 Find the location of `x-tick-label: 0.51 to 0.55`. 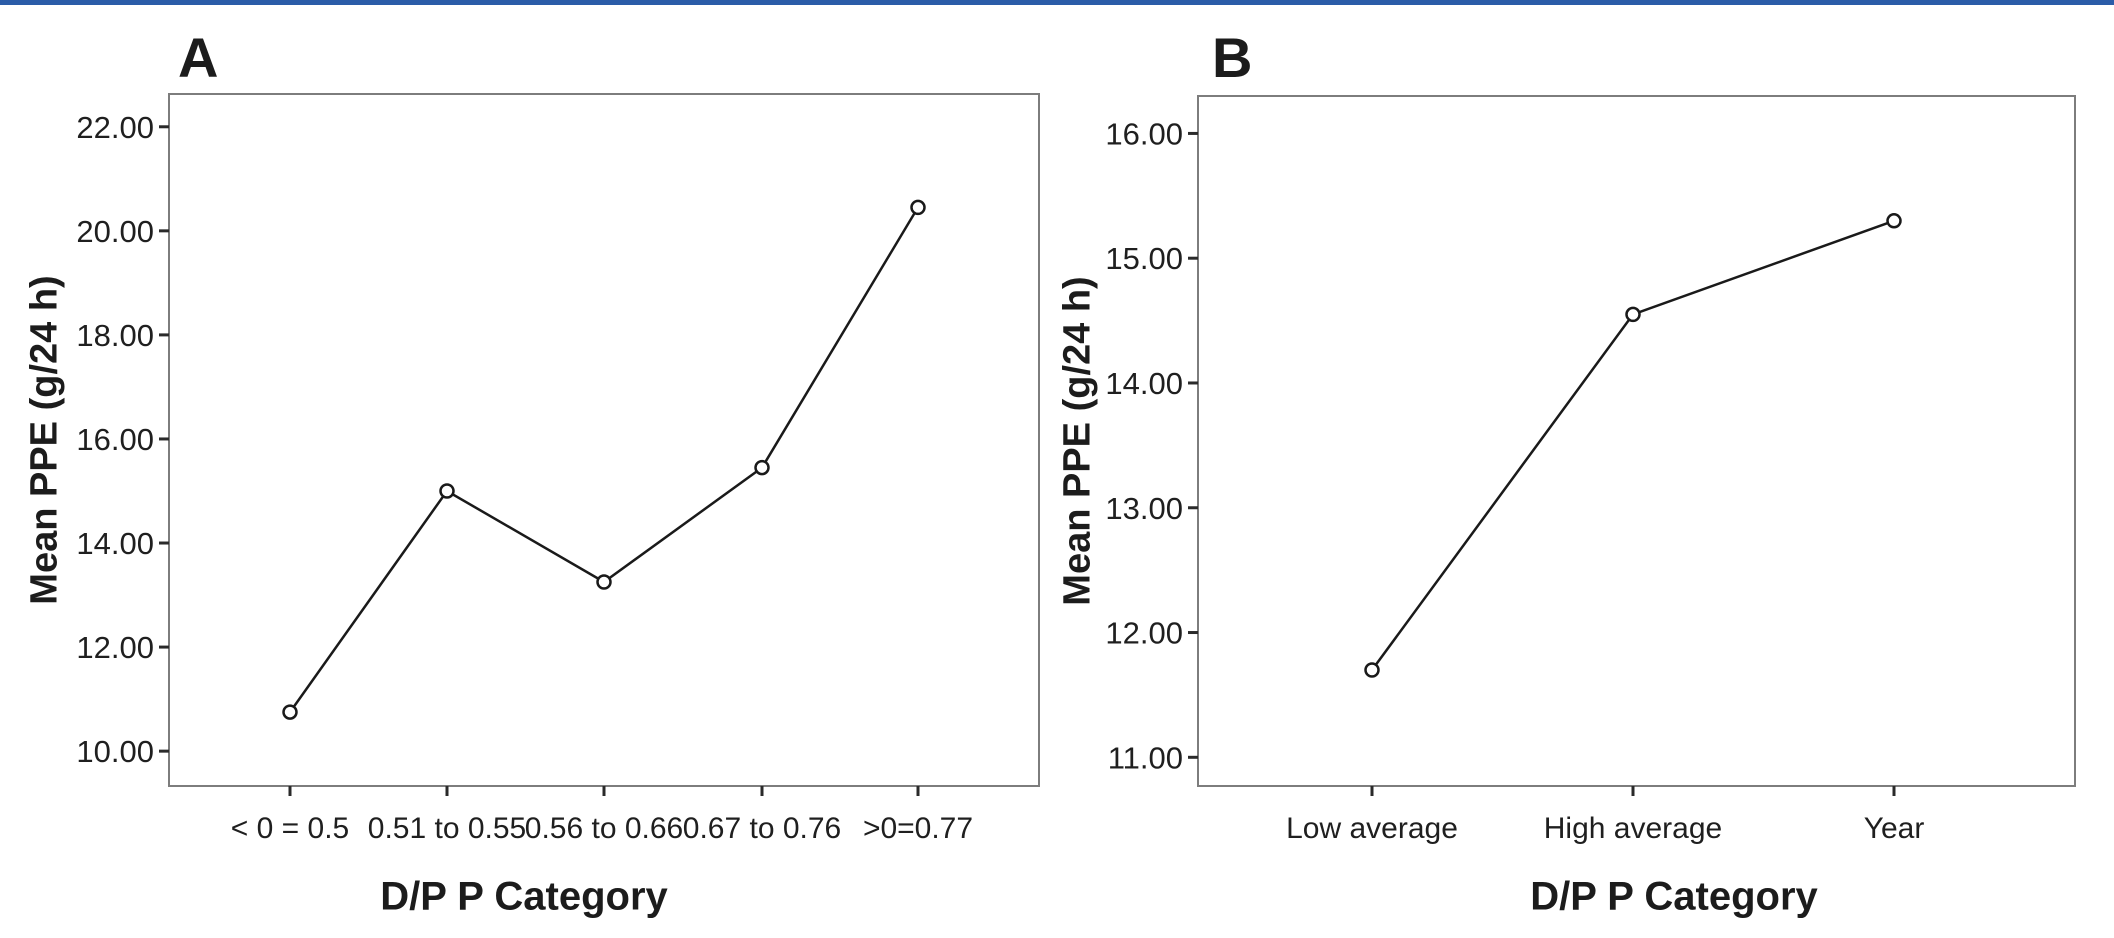

x-tick-label: 0.51 to 0.55 is located at coordinates (447, 828).